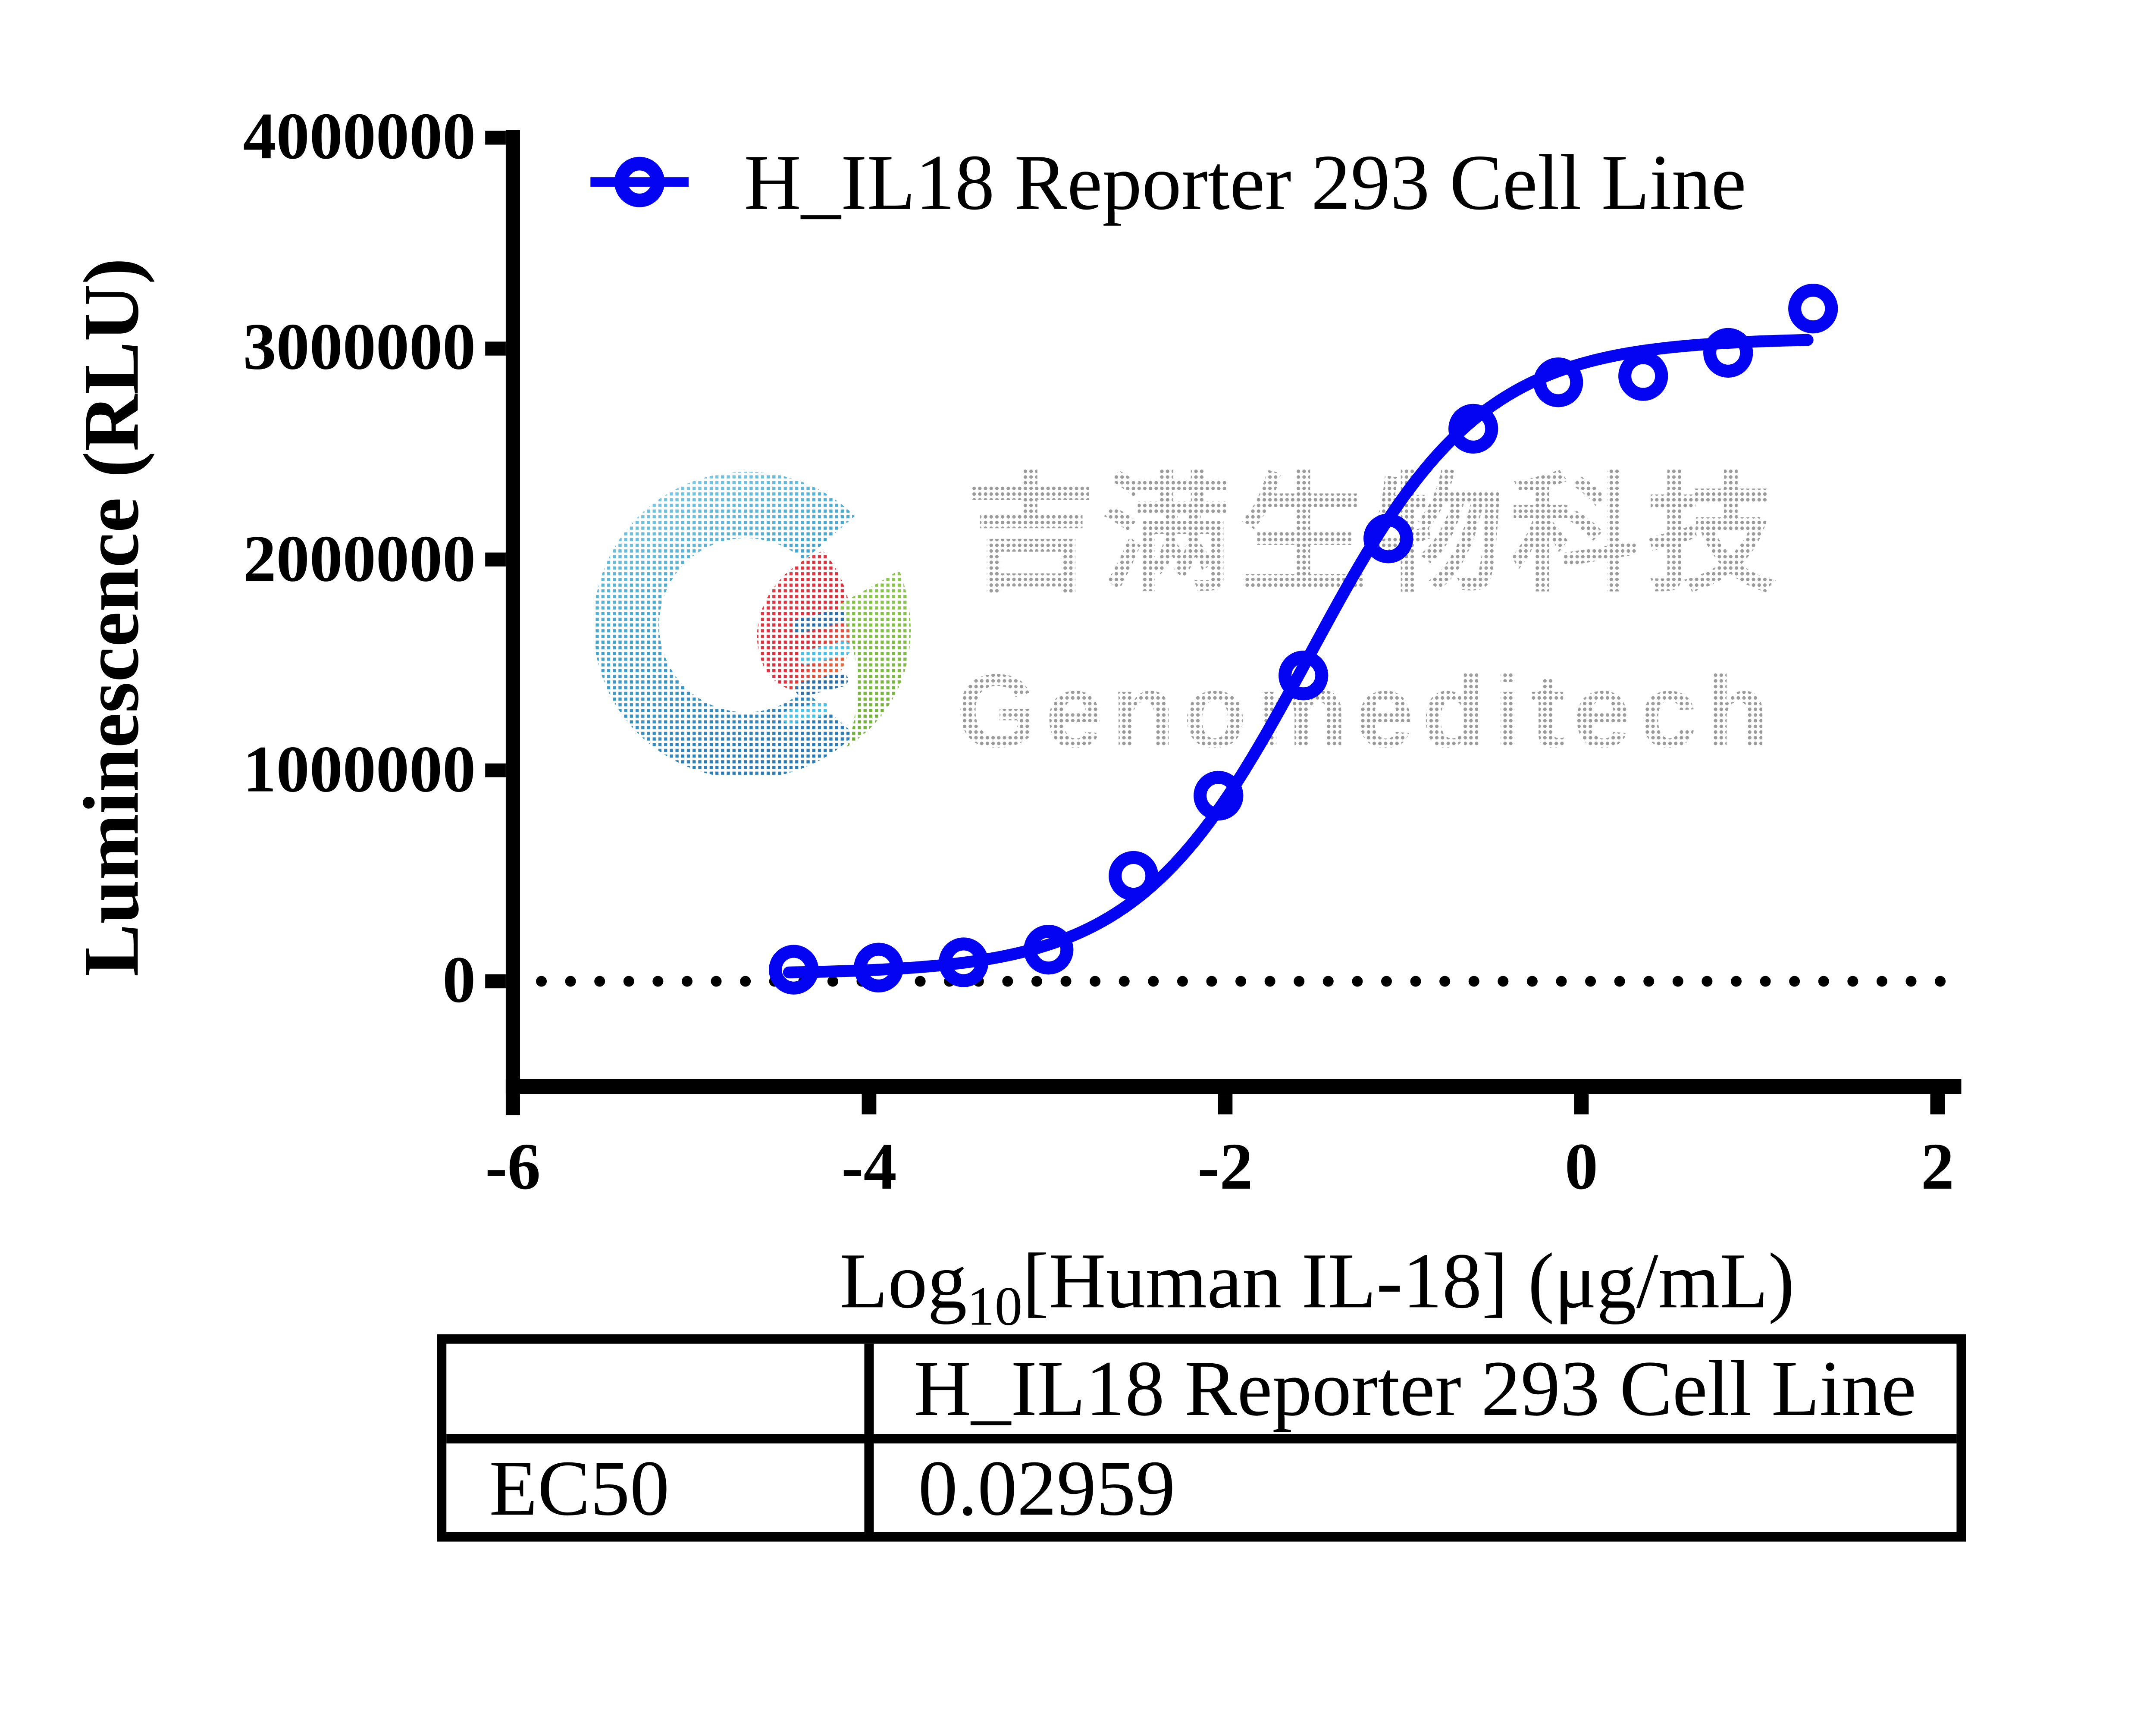 This screenshot has height=1728, width=2156. I want to click on legend-label: H_IL18 Reporter 293 Cell Line, so click(1245, 182).